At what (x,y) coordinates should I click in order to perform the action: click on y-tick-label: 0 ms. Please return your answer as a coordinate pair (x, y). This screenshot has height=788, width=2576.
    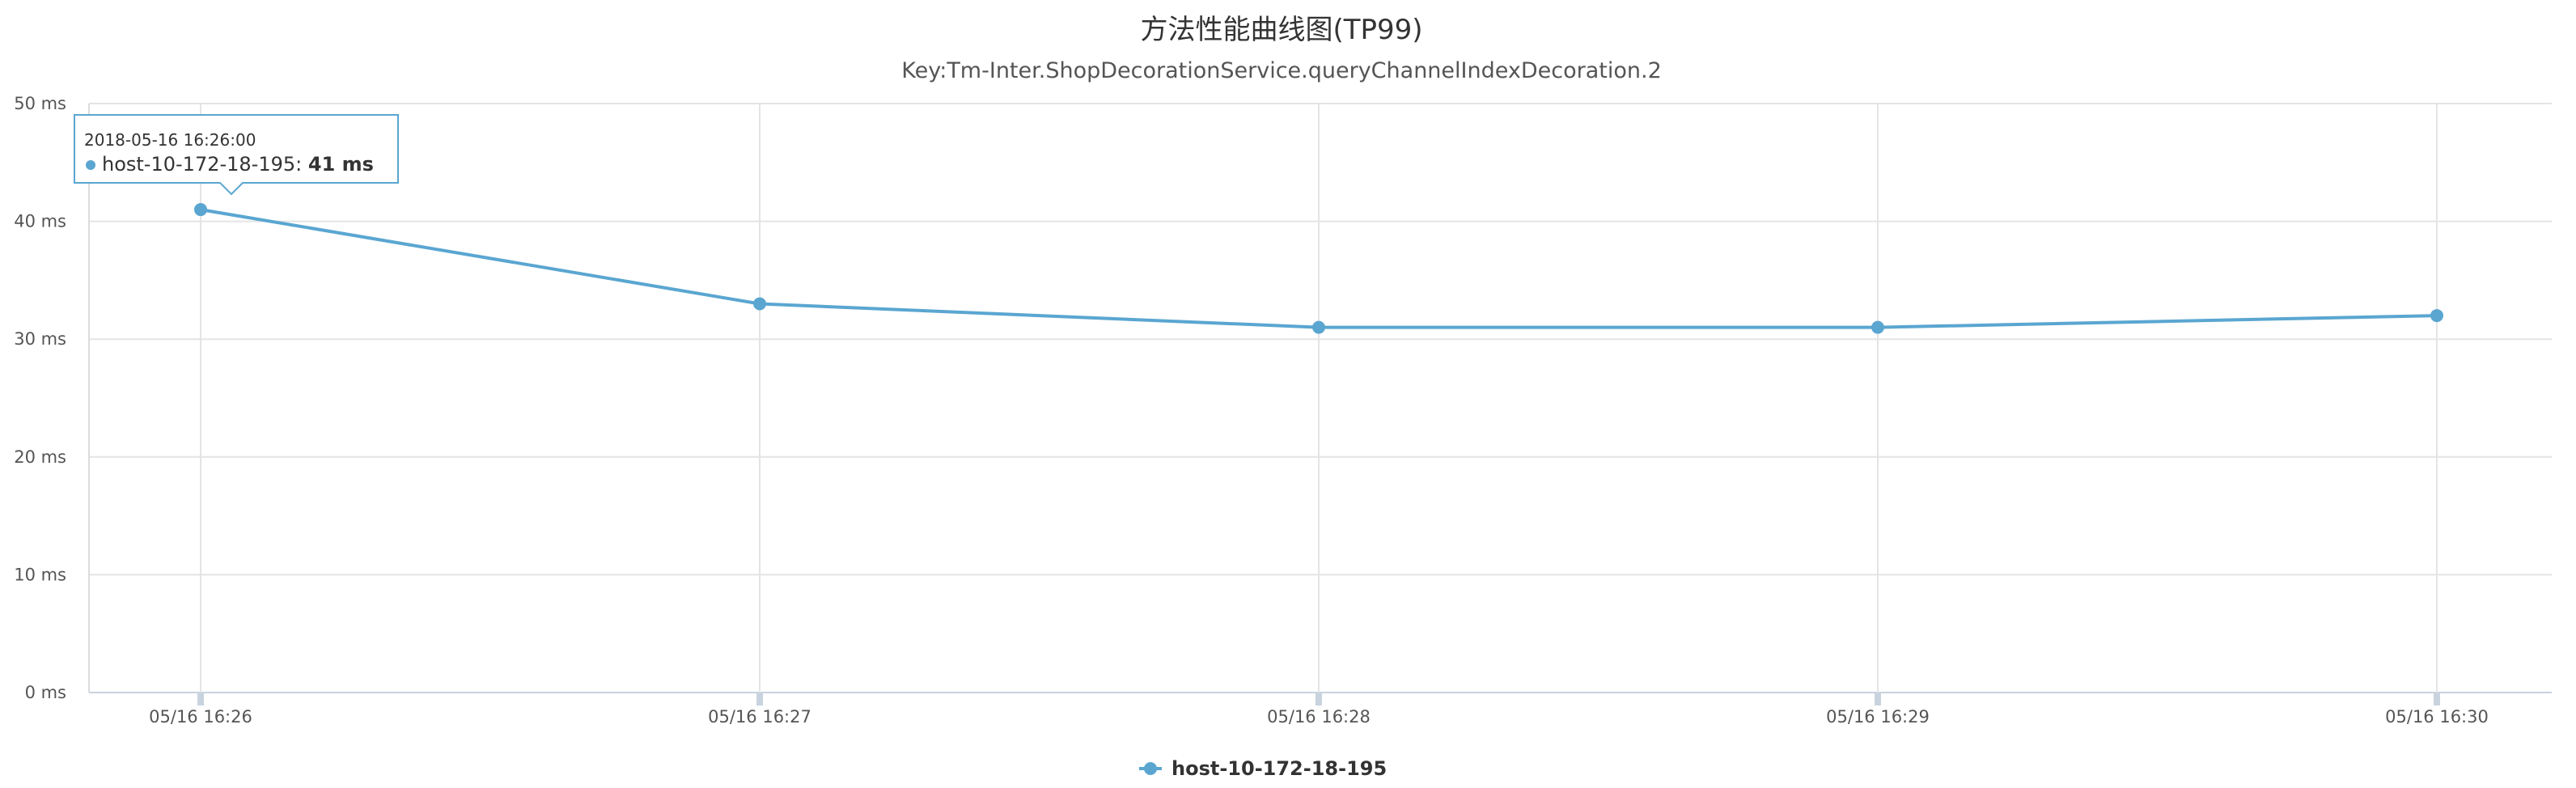
    Looking at the image, I should click on (45, 692).